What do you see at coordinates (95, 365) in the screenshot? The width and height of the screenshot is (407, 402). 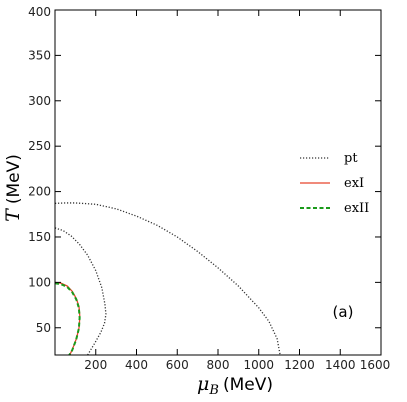 I see `x-tick-label: 200` at bounding box center [95, 365].